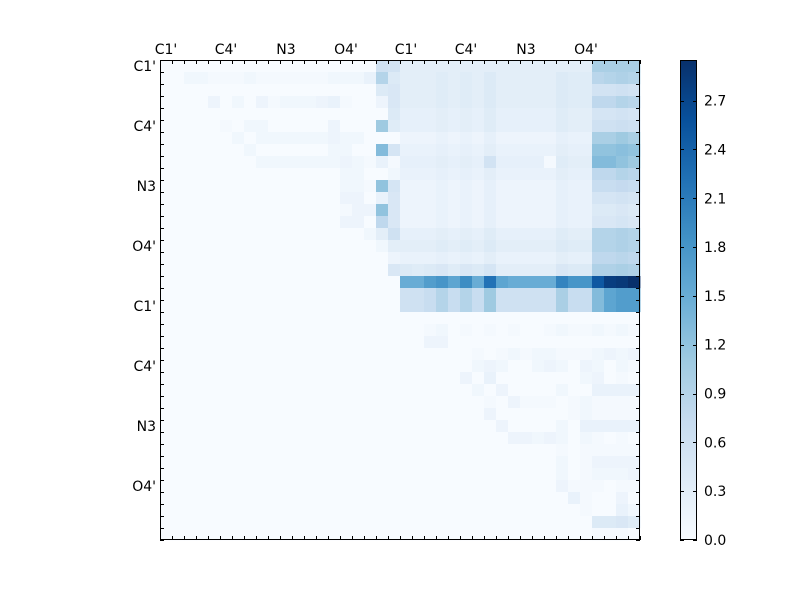  What do you see at coordinates (715, 248) in the screenshot?
I see `colorbar-tick-label: 1.8` at bounding box center [715, 248].